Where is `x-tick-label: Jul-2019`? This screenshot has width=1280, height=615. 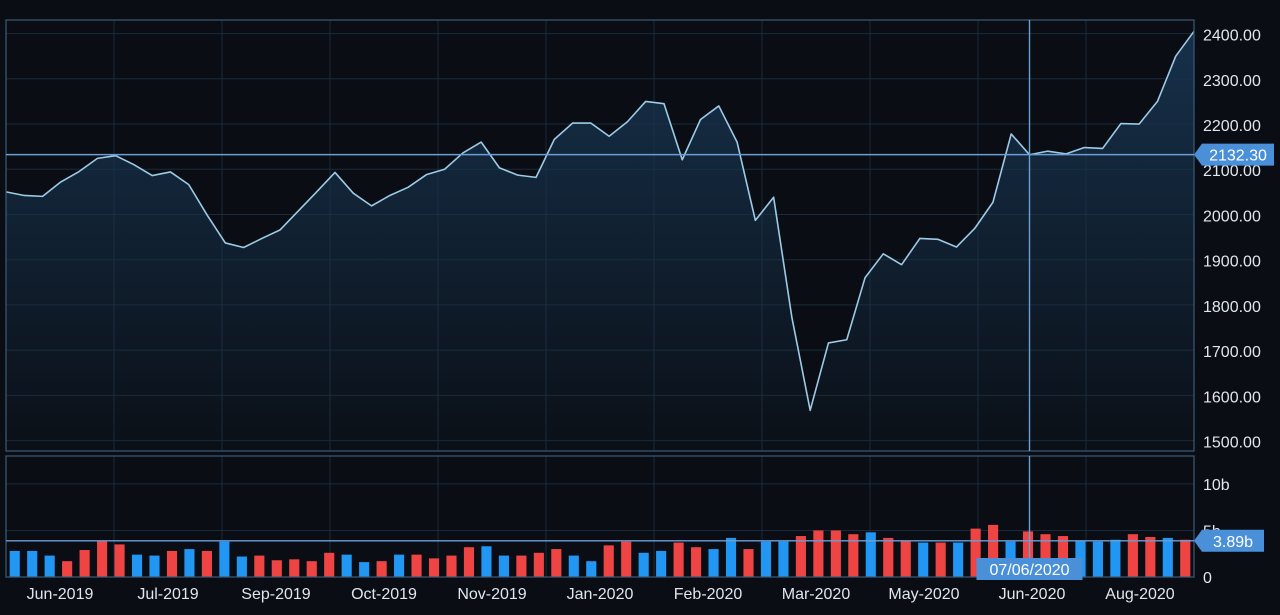 x-tick-label: Jul-2019 is located at coordinates (167, 594).